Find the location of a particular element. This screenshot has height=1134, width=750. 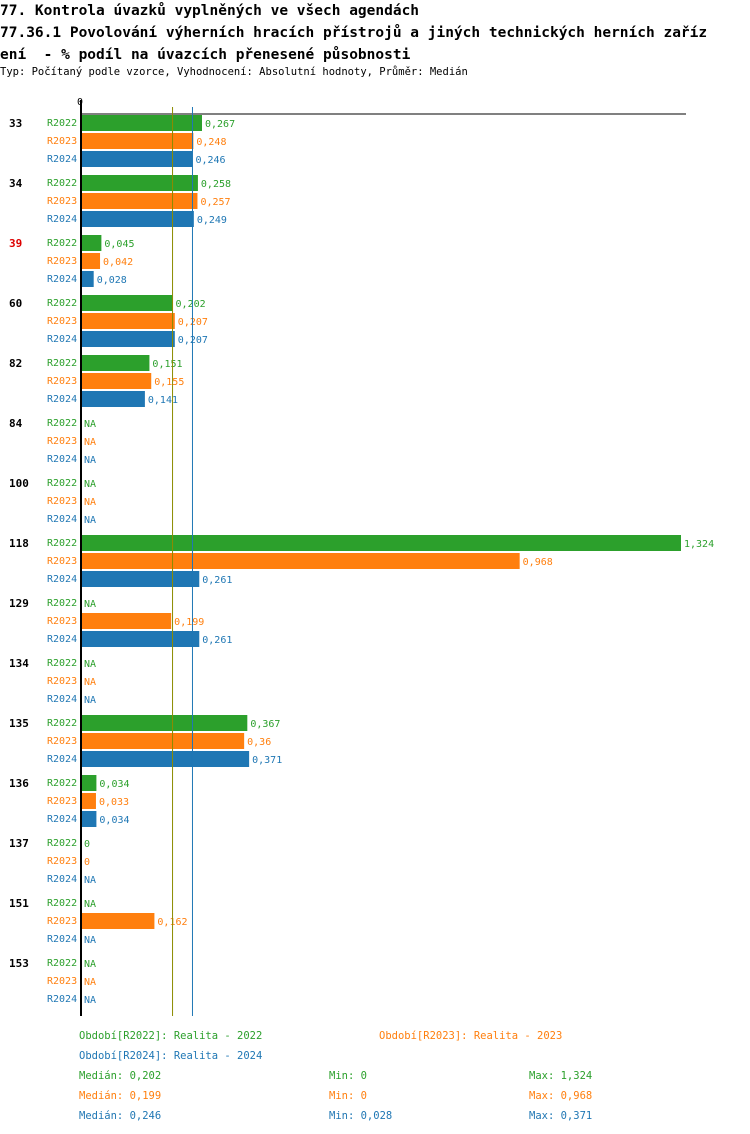

data-label-129-r2022: NA is located at coordinates (90, 604).